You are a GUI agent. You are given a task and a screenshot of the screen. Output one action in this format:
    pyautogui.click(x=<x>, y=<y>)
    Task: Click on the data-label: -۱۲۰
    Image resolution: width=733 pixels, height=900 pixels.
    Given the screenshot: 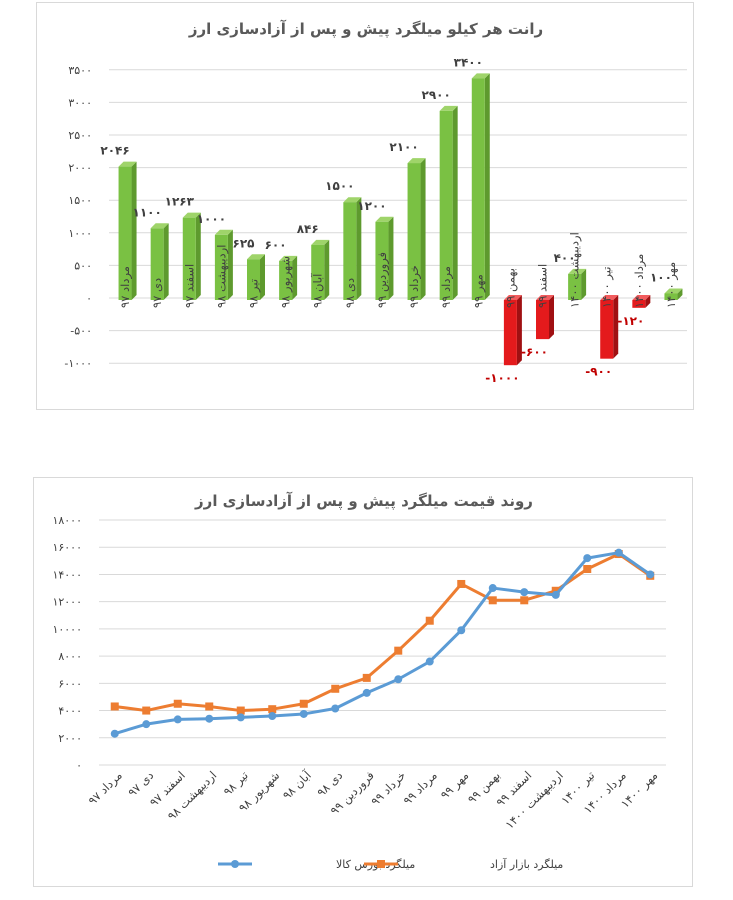 What is the action you would take?
    pyautogui.click(x=630, y=321)
    